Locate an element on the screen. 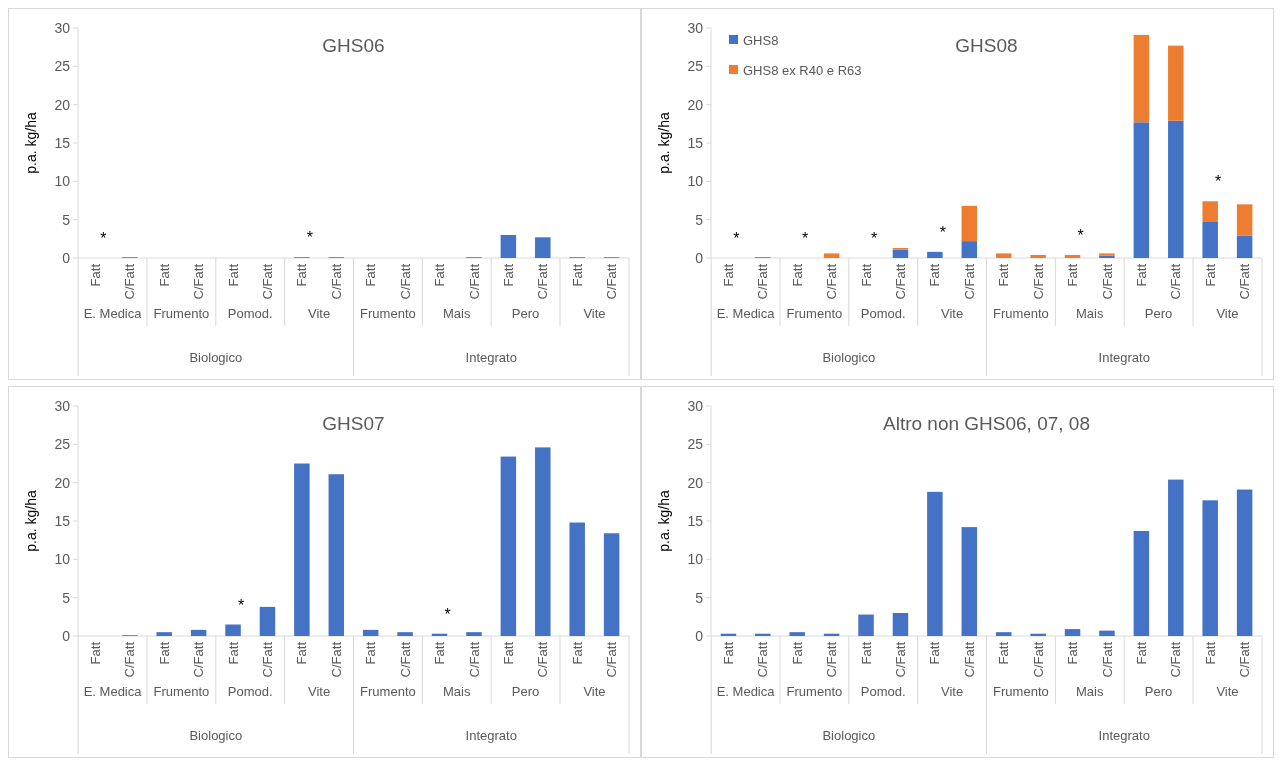  y-tick-label: 30 is located at coordinates (695, 27).